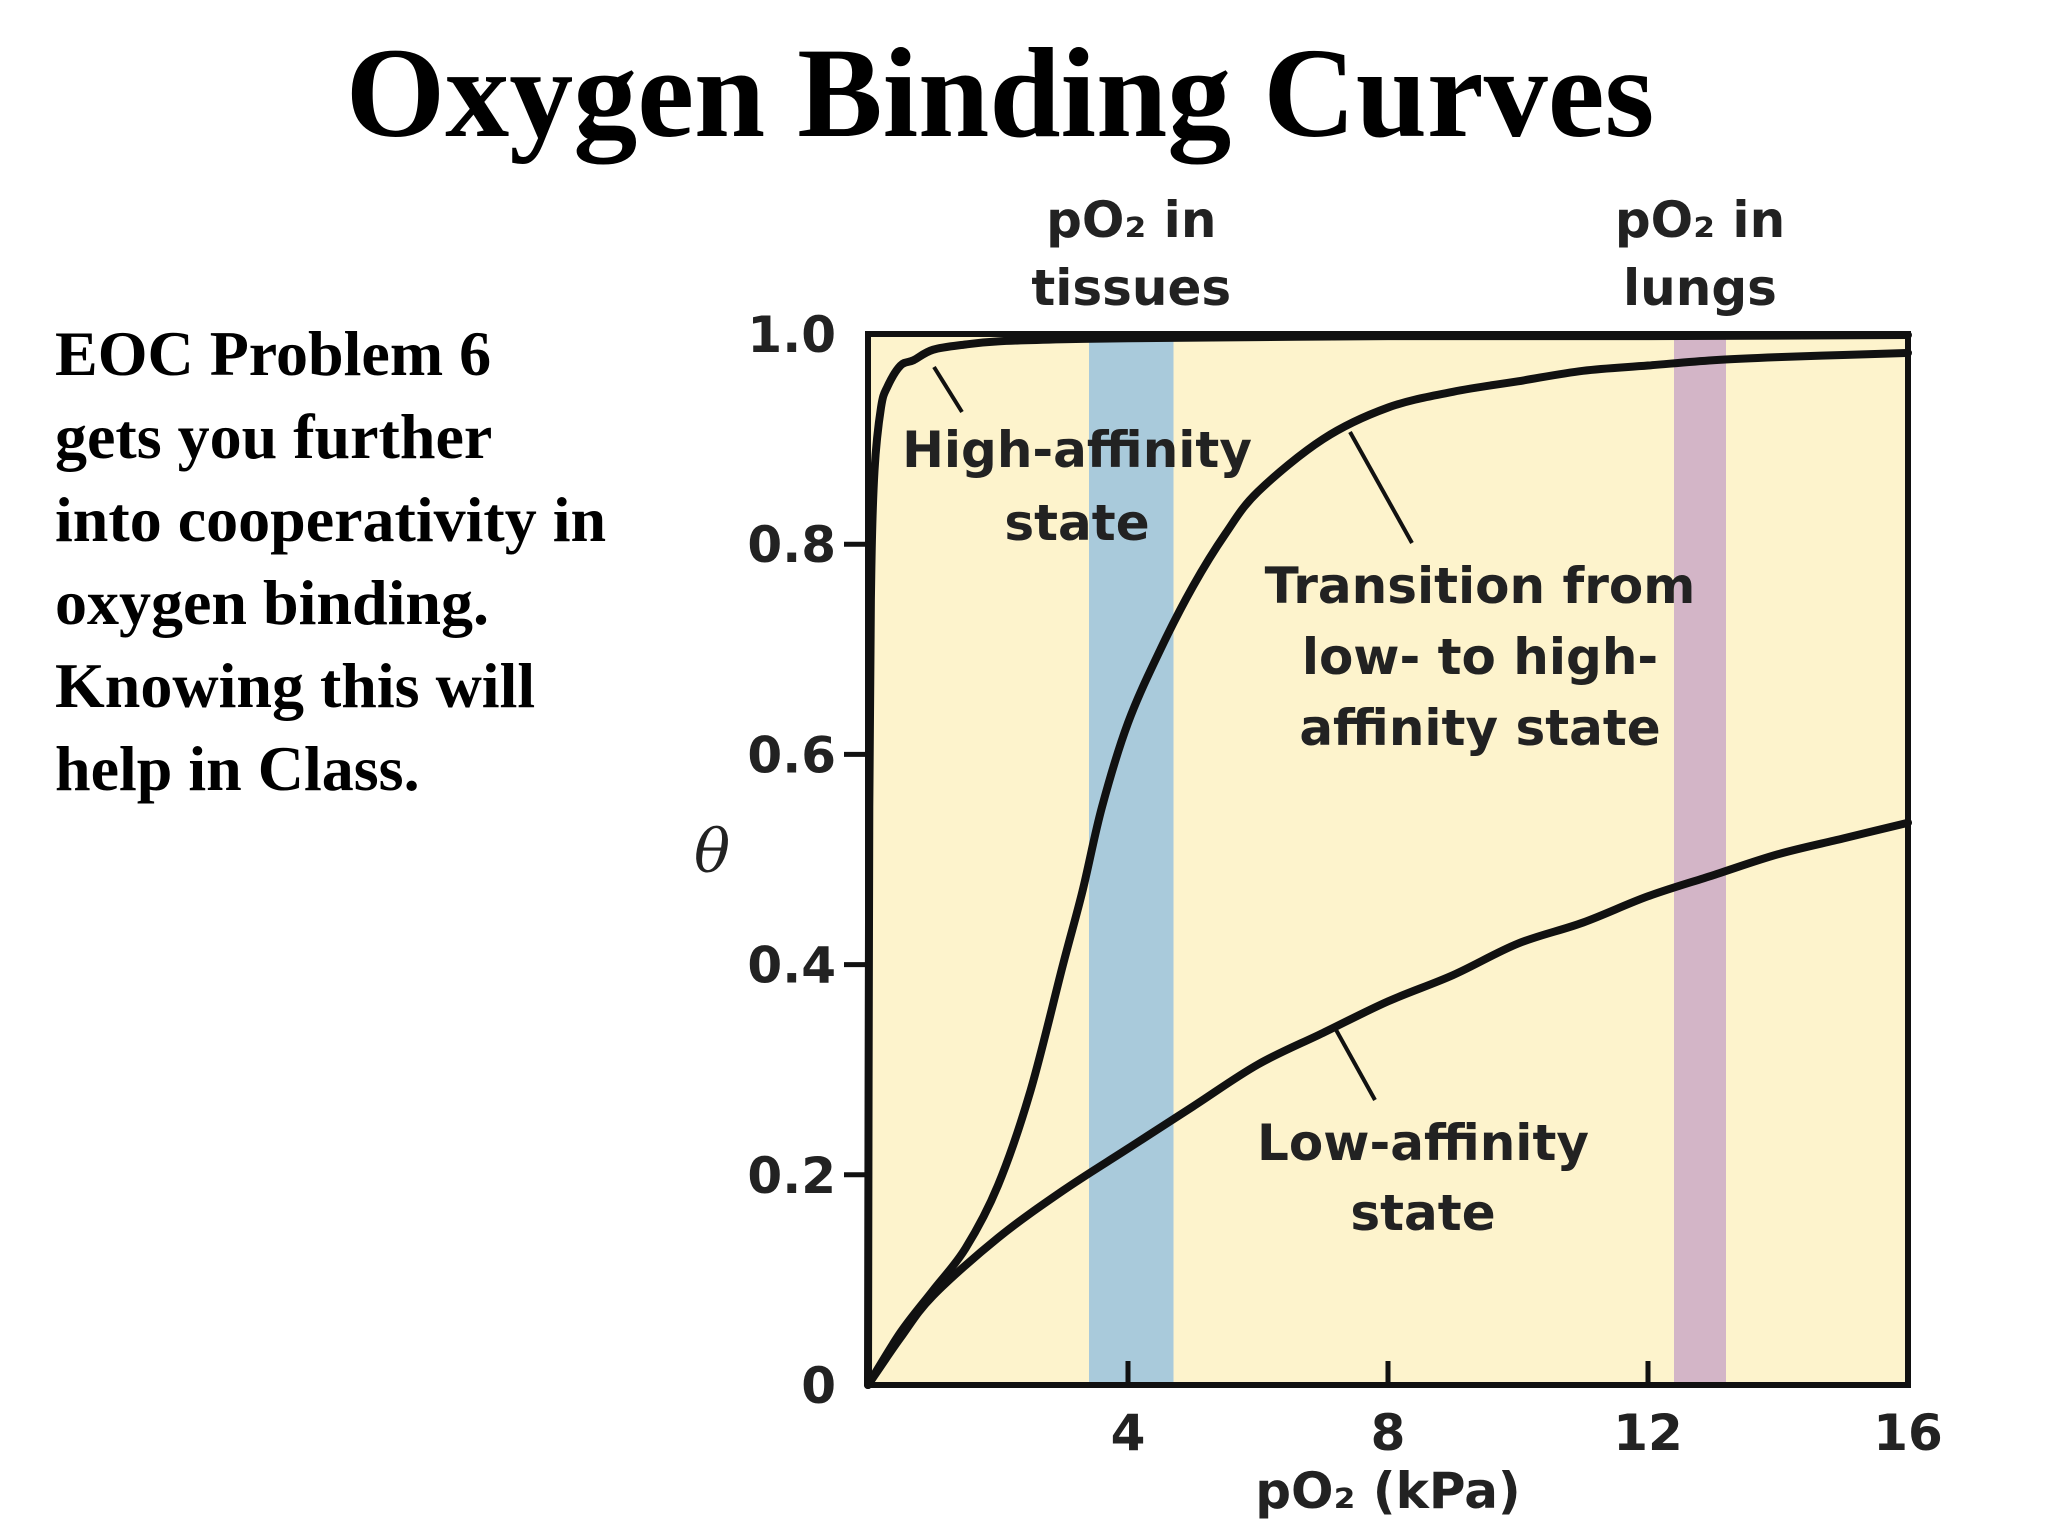  Describe the element at coordinates (1000, 93) in the screenshot. I see `slide-title: Oxygen Binding Curves` at that location.